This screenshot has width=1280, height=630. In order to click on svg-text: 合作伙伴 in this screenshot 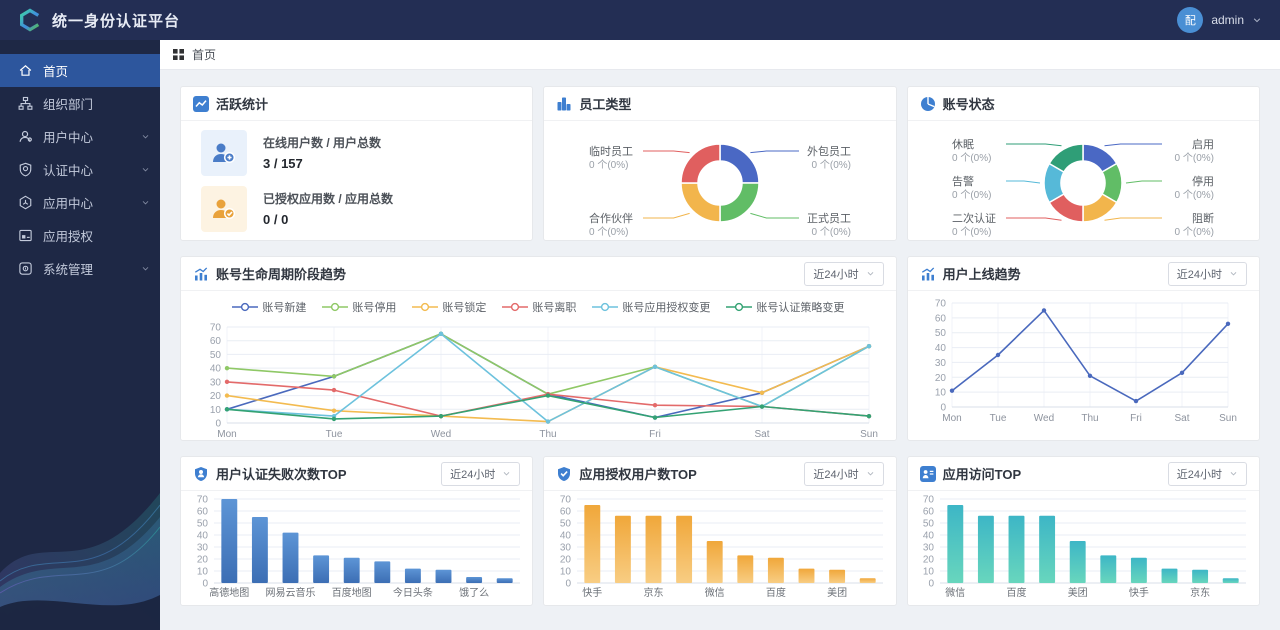, I will do `click(611, 218)`.